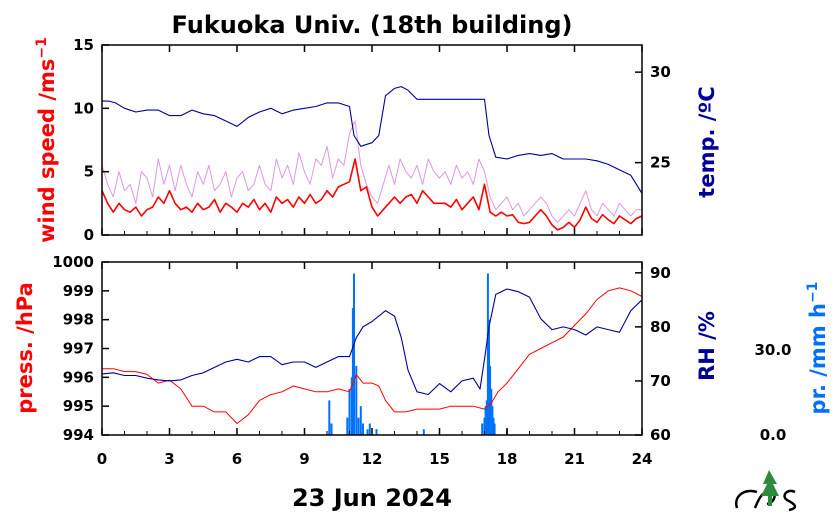 Image resolution: width=834 pixels, height=520 pixels. I want to click on wind-gust-line, so click(371, 171).